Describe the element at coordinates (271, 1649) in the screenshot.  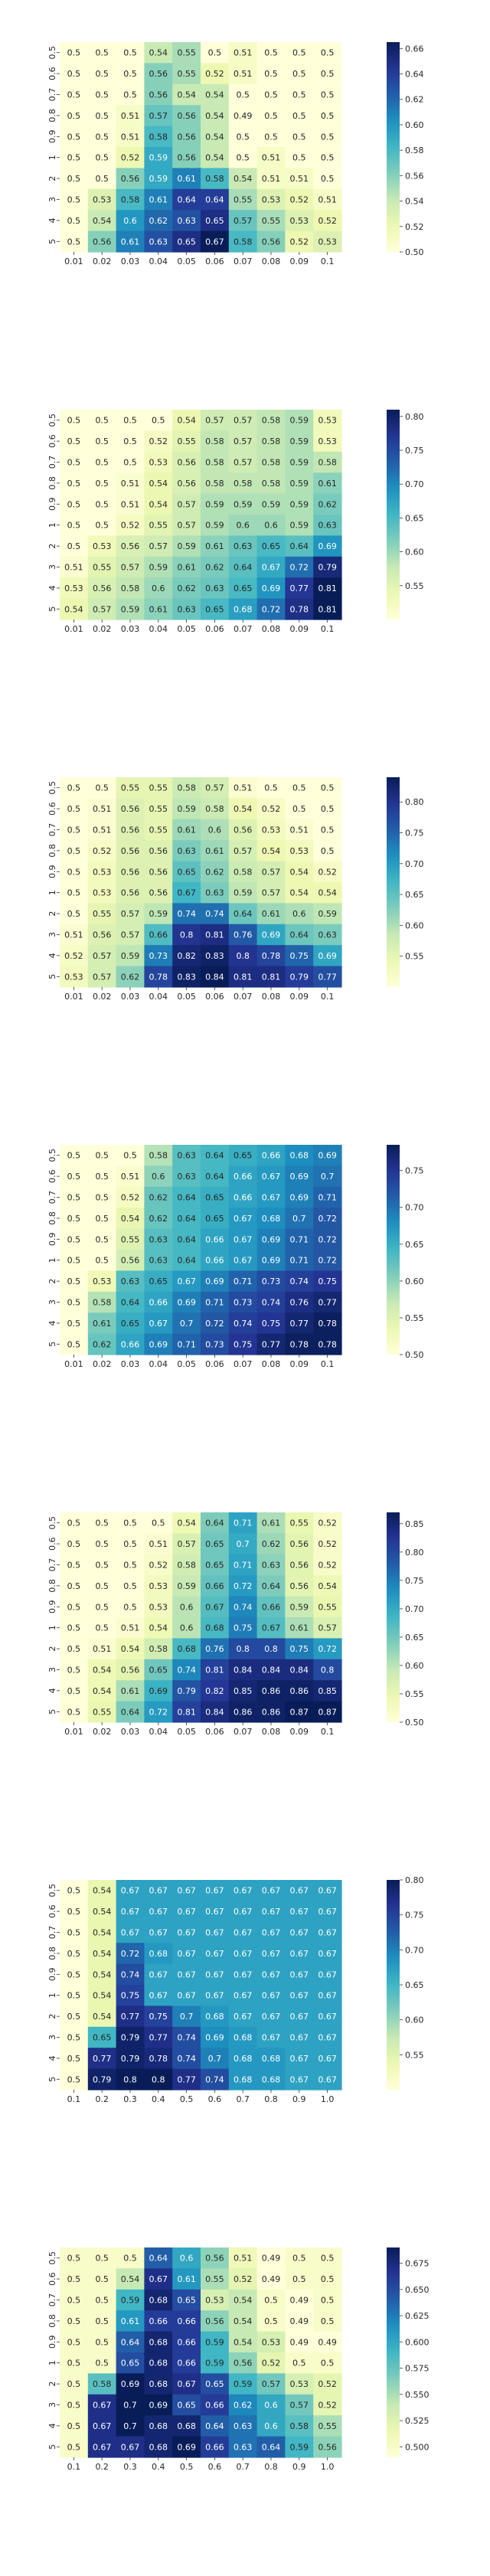
I see `cell-value-label: 0.8` at that location.